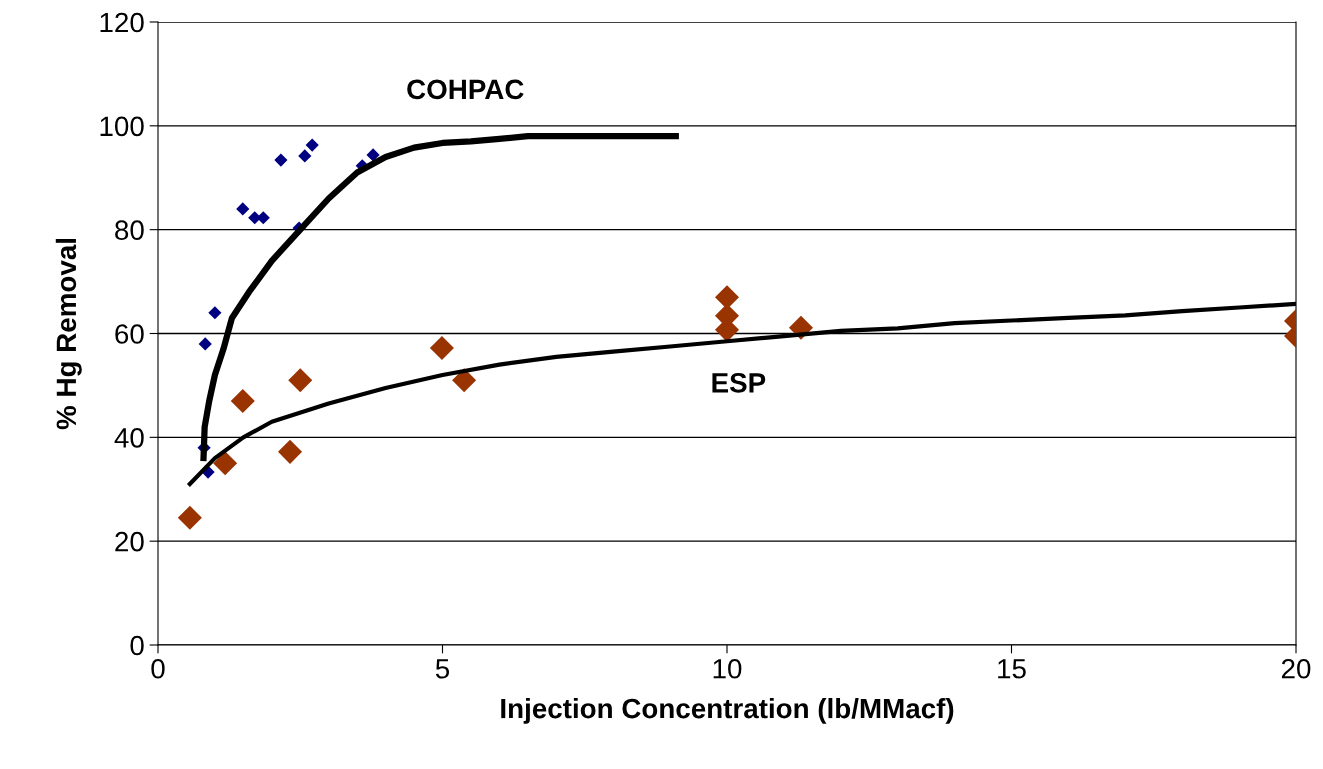 The image size is (1323, 769). What do you see at coordinates (1296, 668) in the screenshot?
I see `x-tick-label: 20` at bounding box center [1296, 668].